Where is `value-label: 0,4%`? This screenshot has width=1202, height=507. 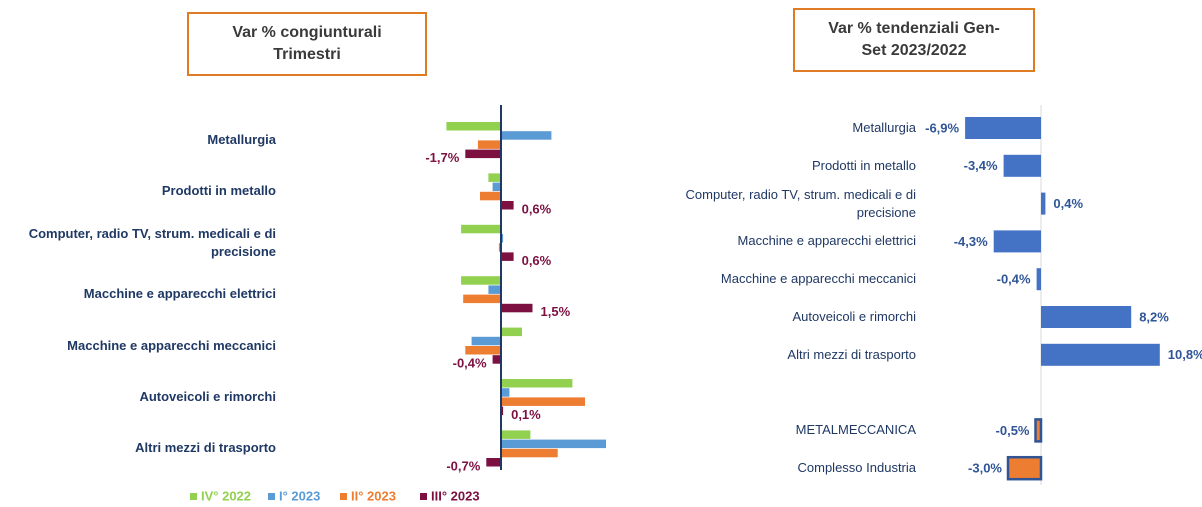 value-label: 0,4% is located at coordinates (1068, 203).